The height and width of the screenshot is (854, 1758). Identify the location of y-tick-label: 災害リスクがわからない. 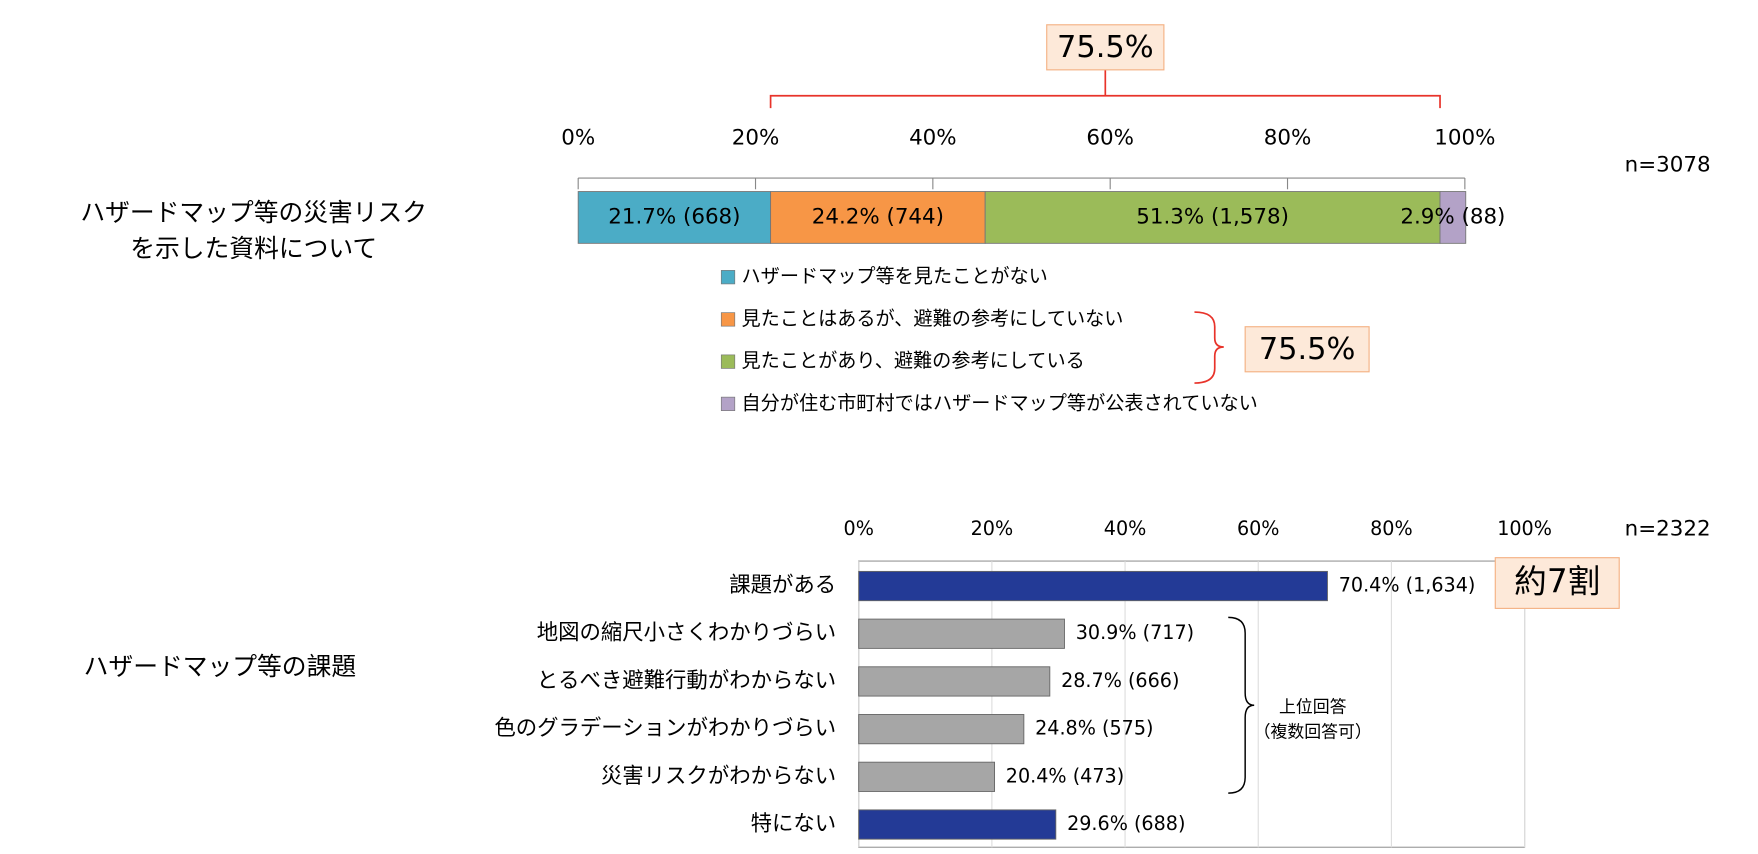
(718, 776).